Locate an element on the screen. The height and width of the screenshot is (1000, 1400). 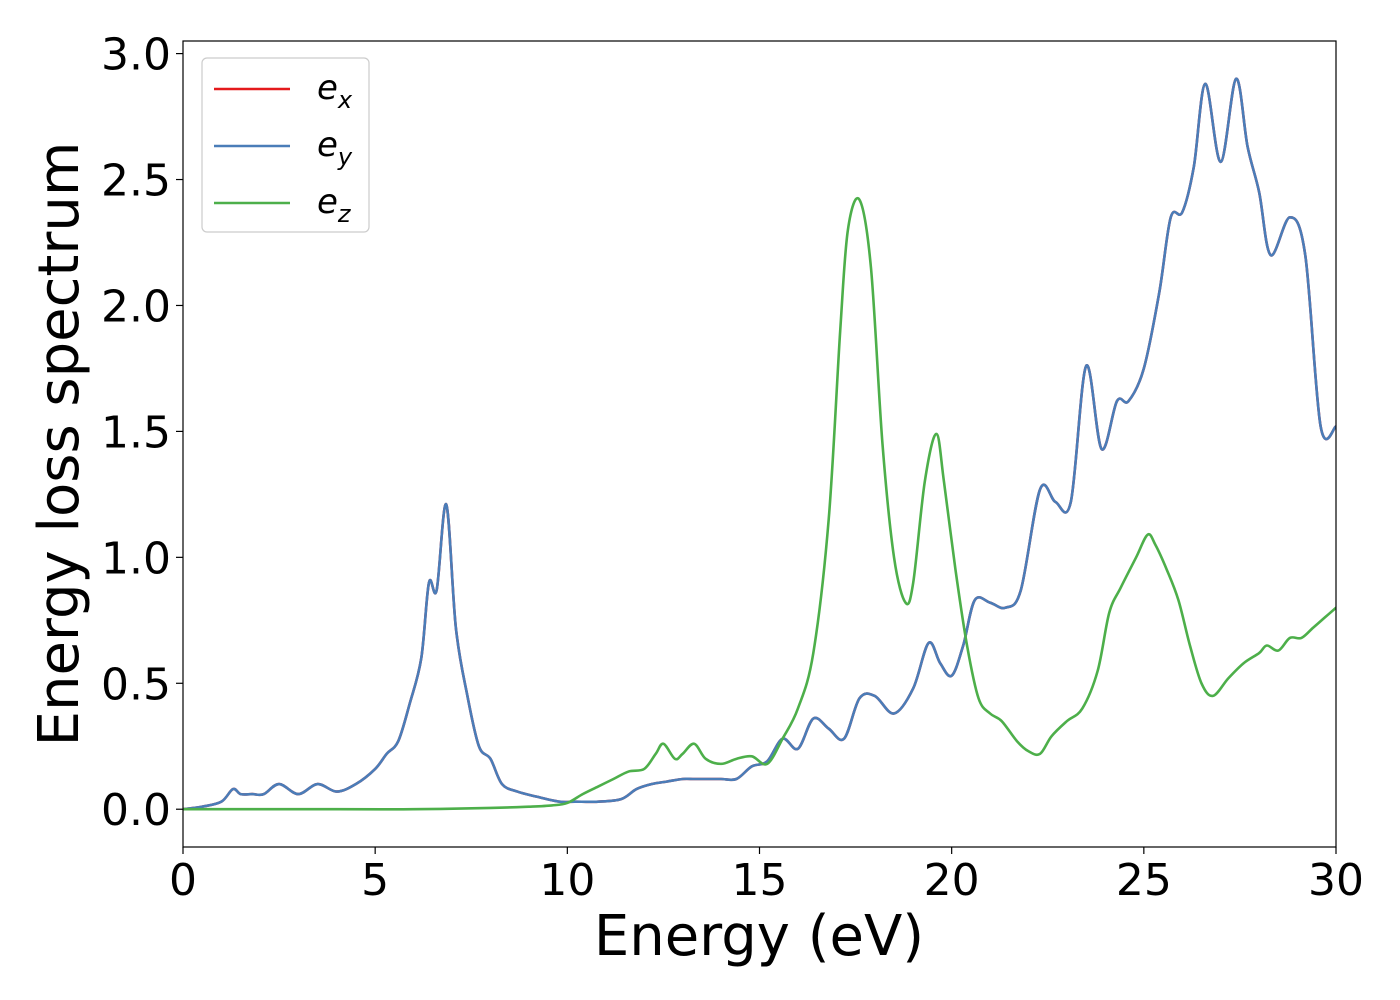
x-tick-label: 25 is located at coordinates (1144, 880).